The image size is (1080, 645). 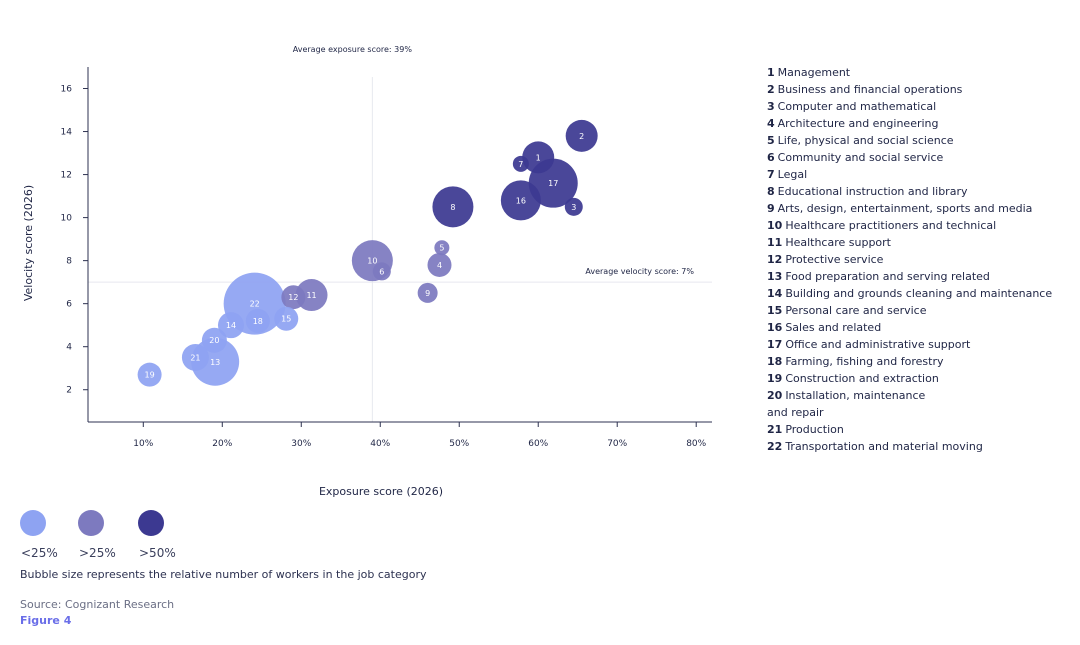 What do you see at coordinates (771, 157) in the screenshot?
I see `legend-item-number: 6` at bounding box center [771, 157].